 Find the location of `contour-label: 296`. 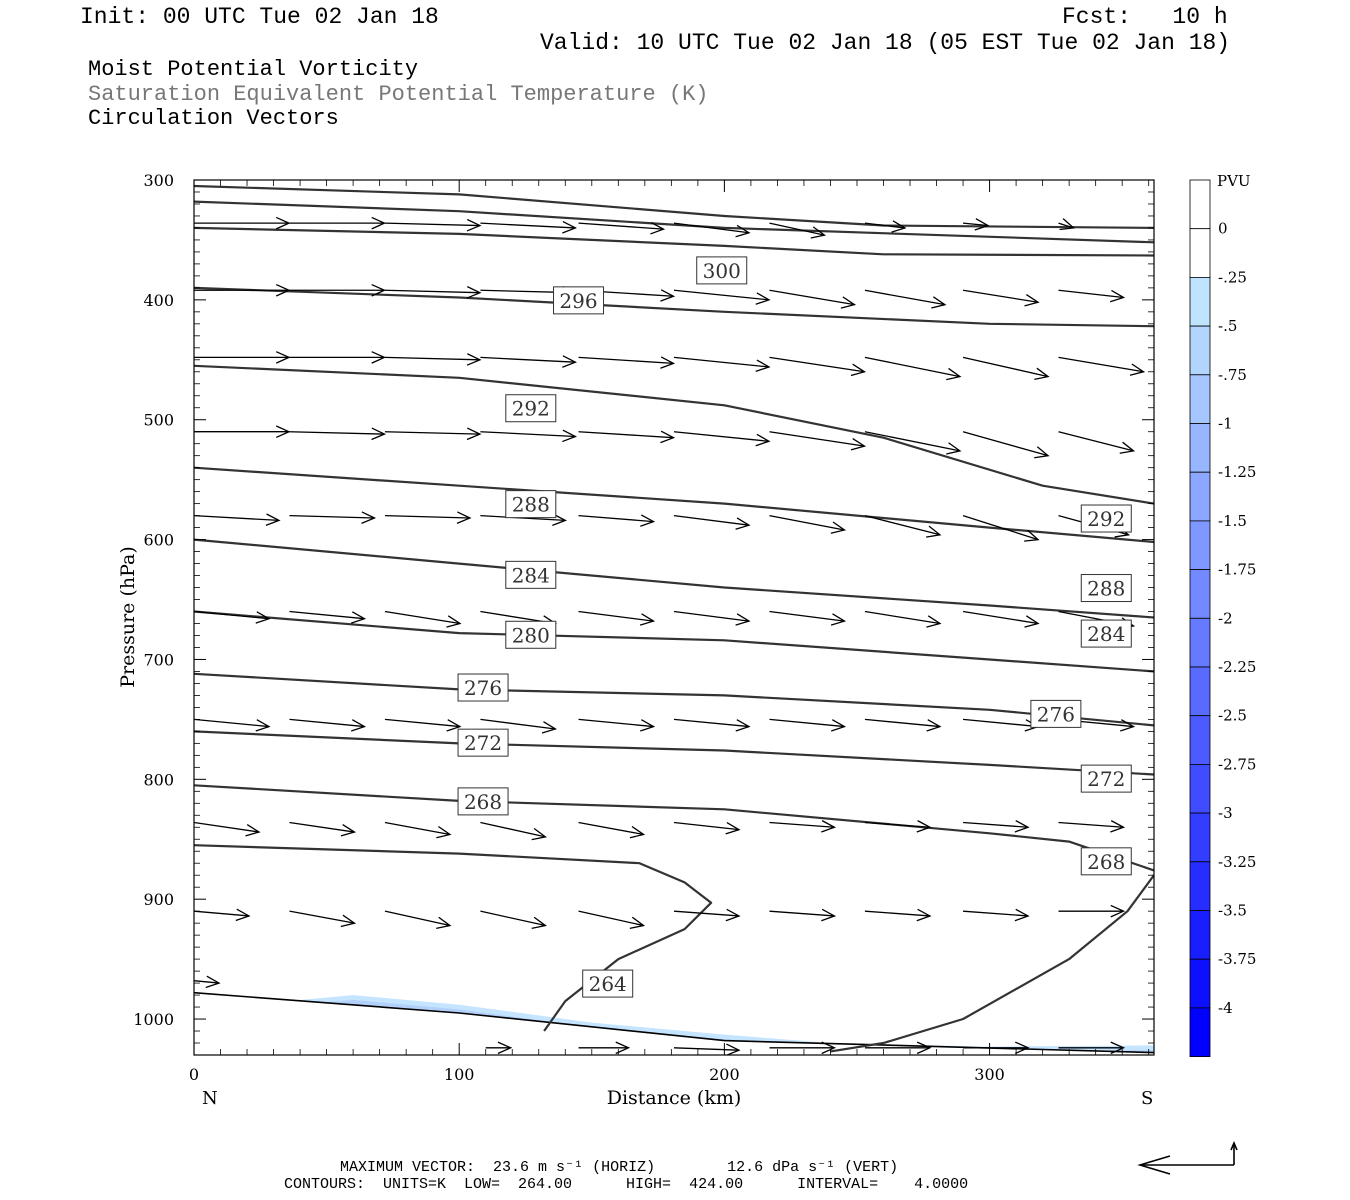

contour-label: 296 is located at coordinates (579, 300).